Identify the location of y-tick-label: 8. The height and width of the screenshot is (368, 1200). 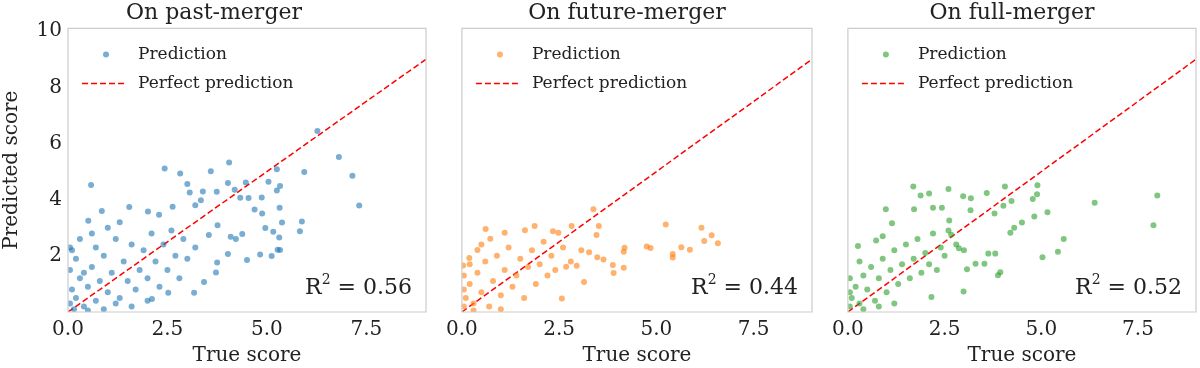
(55, 85).